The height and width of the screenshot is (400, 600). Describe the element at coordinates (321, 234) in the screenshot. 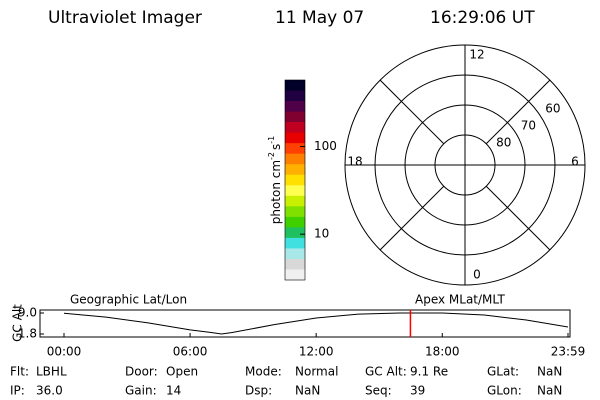

I see `colorbar-tick-label: 10` at that location.